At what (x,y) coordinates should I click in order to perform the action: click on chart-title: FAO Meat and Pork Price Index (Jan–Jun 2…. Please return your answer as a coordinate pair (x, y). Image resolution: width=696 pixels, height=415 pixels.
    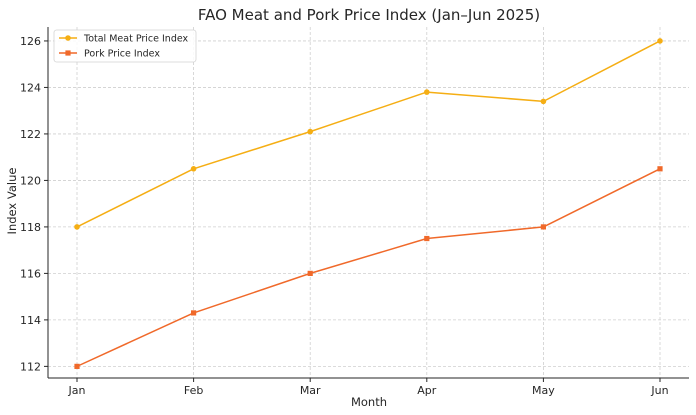
    Looking at the image, I should click on (369, 15).